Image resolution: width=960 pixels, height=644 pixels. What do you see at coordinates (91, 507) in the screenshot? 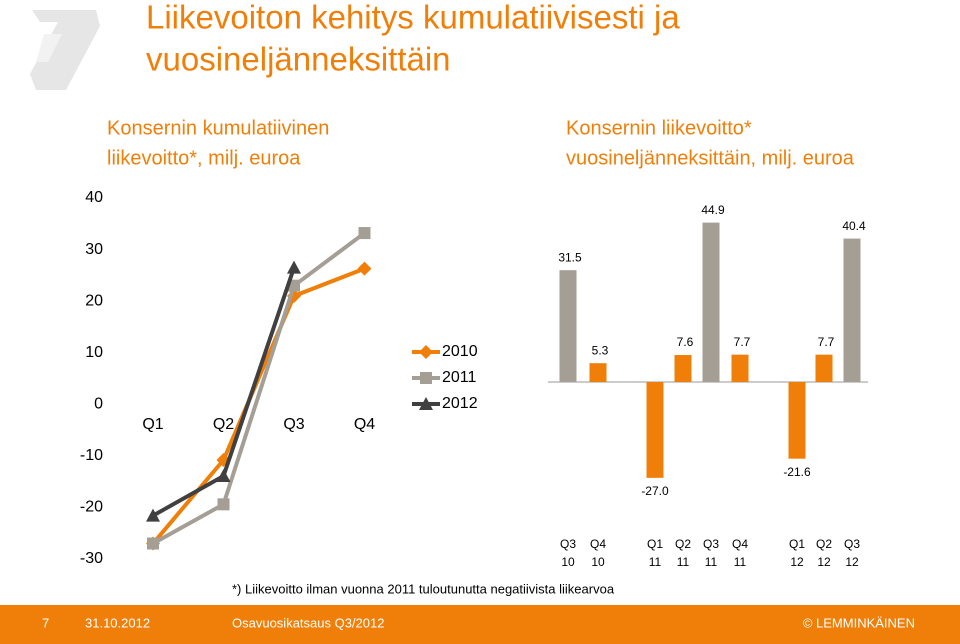
I see `y-tick-label: -20` at bounding box center [91, 507].